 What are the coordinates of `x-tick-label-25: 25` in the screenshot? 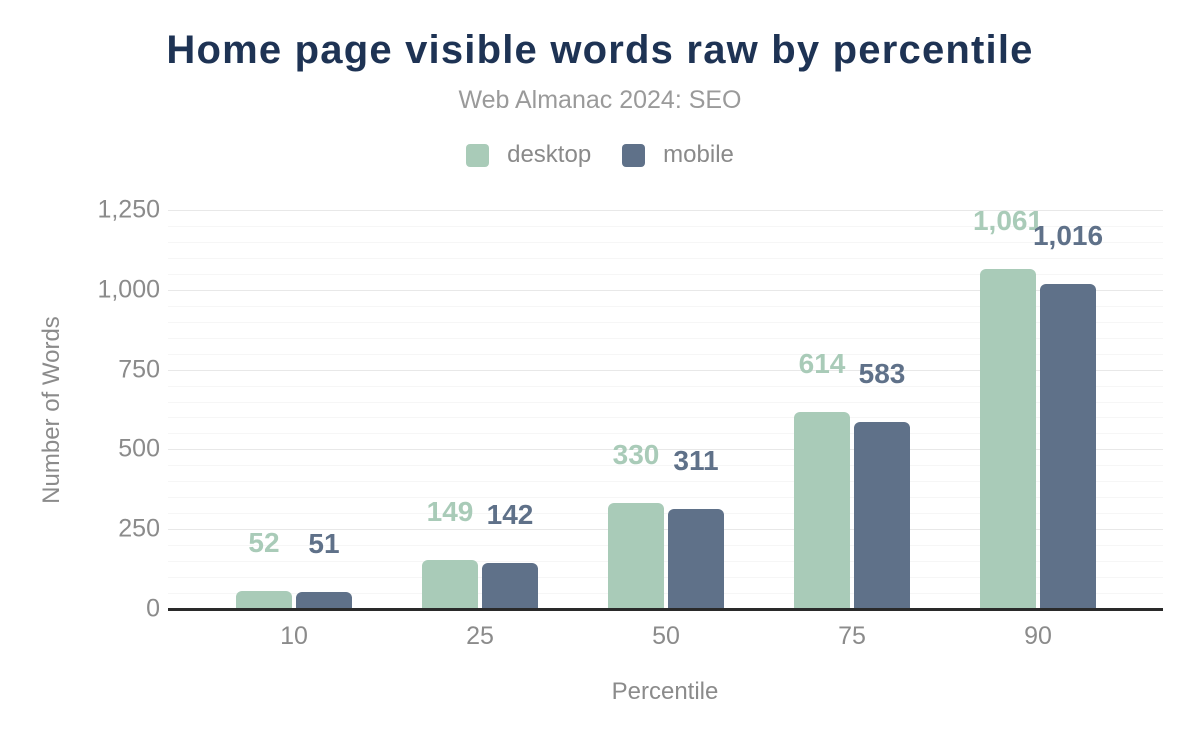 It's located at (480, 636).